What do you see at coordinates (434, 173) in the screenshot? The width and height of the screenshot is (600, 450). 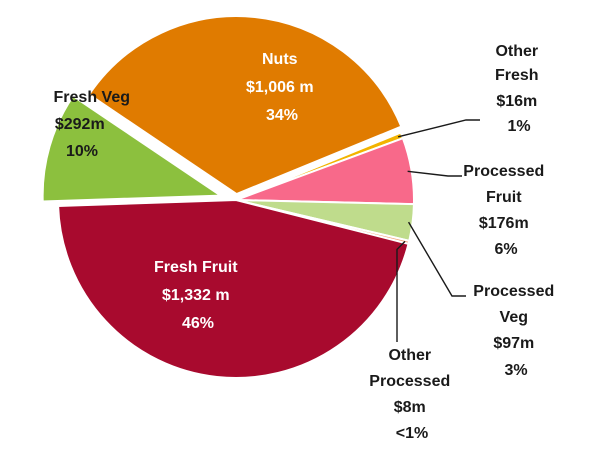 I see `leader-processed-fruit` at bounding box center [434, 173].